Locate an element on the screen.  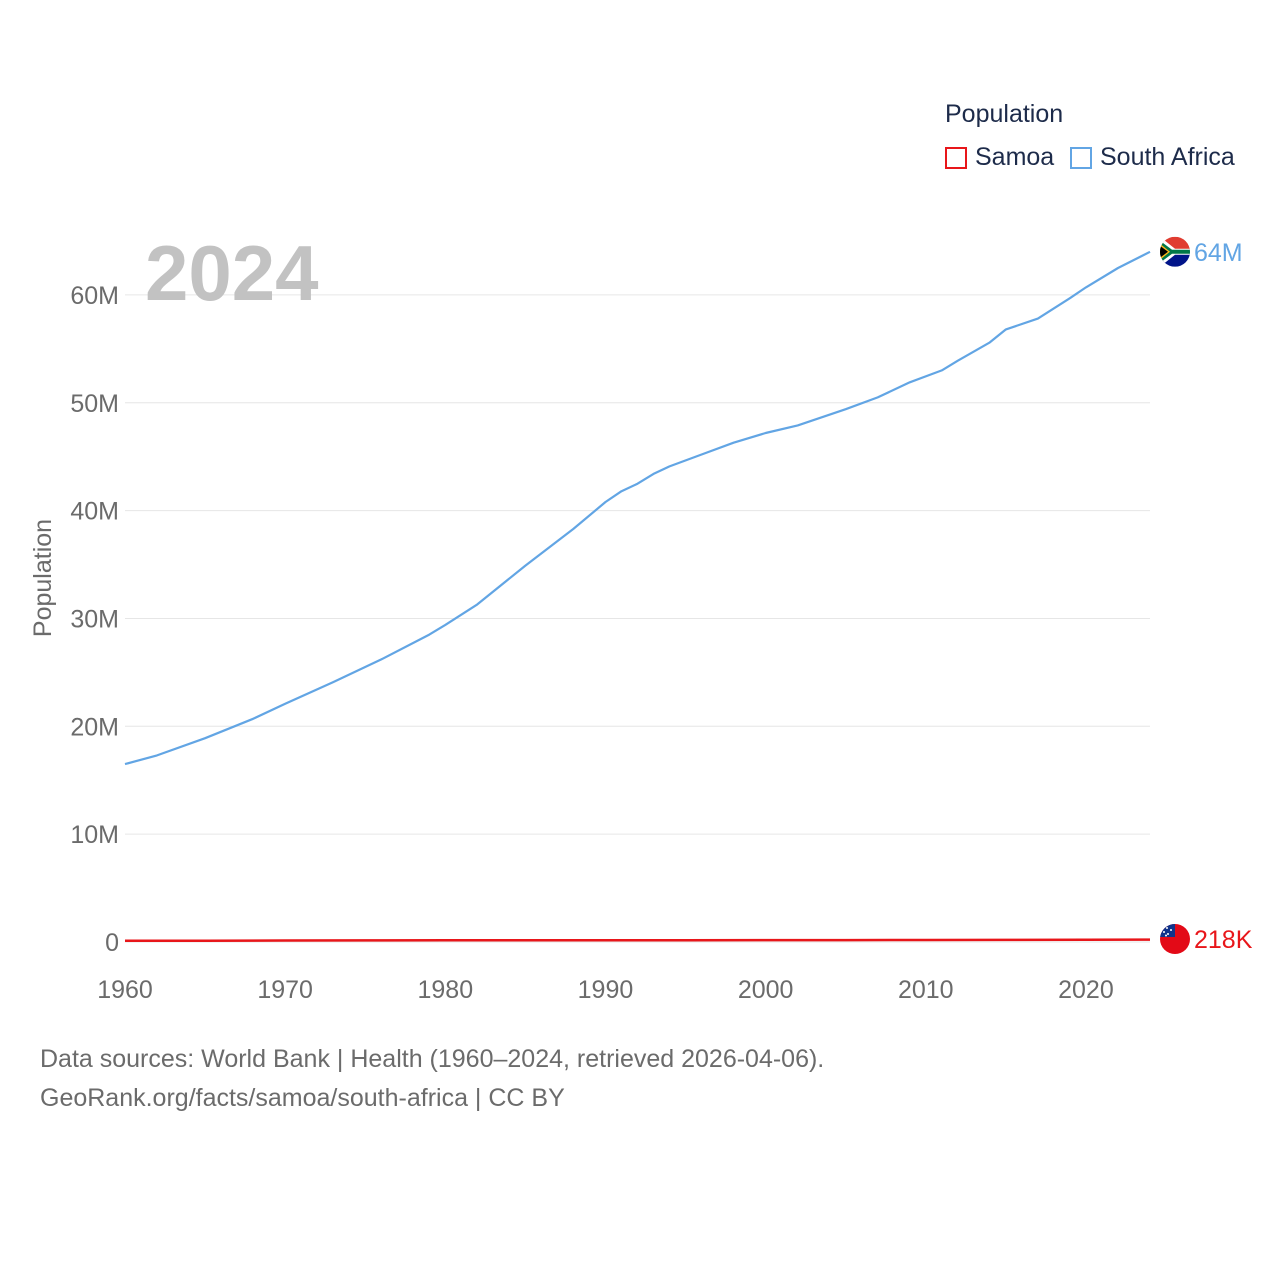
series-end-markers: 218K 64M is located at coordinates (1206, 595).